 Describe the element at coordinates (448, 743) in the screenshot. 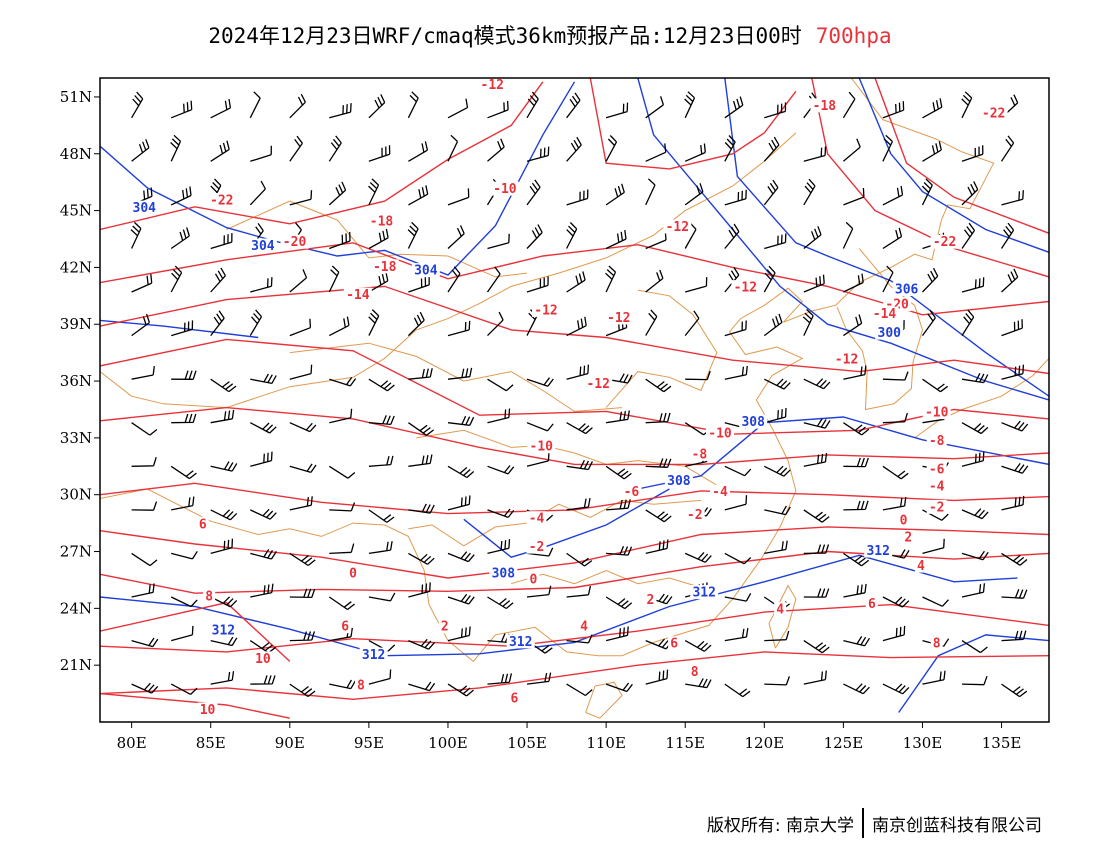

I see `lon-tick-label: 100E` at that location.